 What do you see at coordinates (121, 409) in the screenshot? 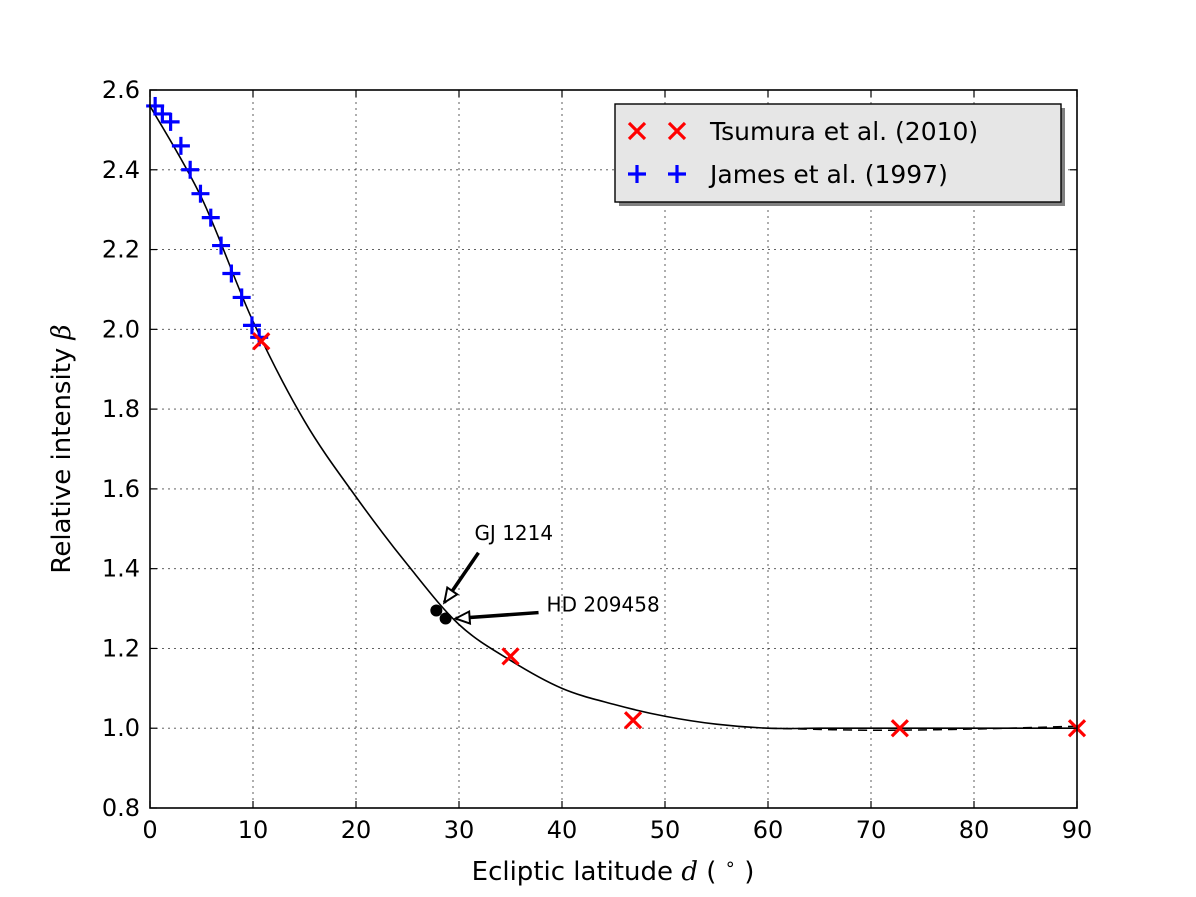
I see `y-tick-label: 1.8` at bounding box center [121, 409].